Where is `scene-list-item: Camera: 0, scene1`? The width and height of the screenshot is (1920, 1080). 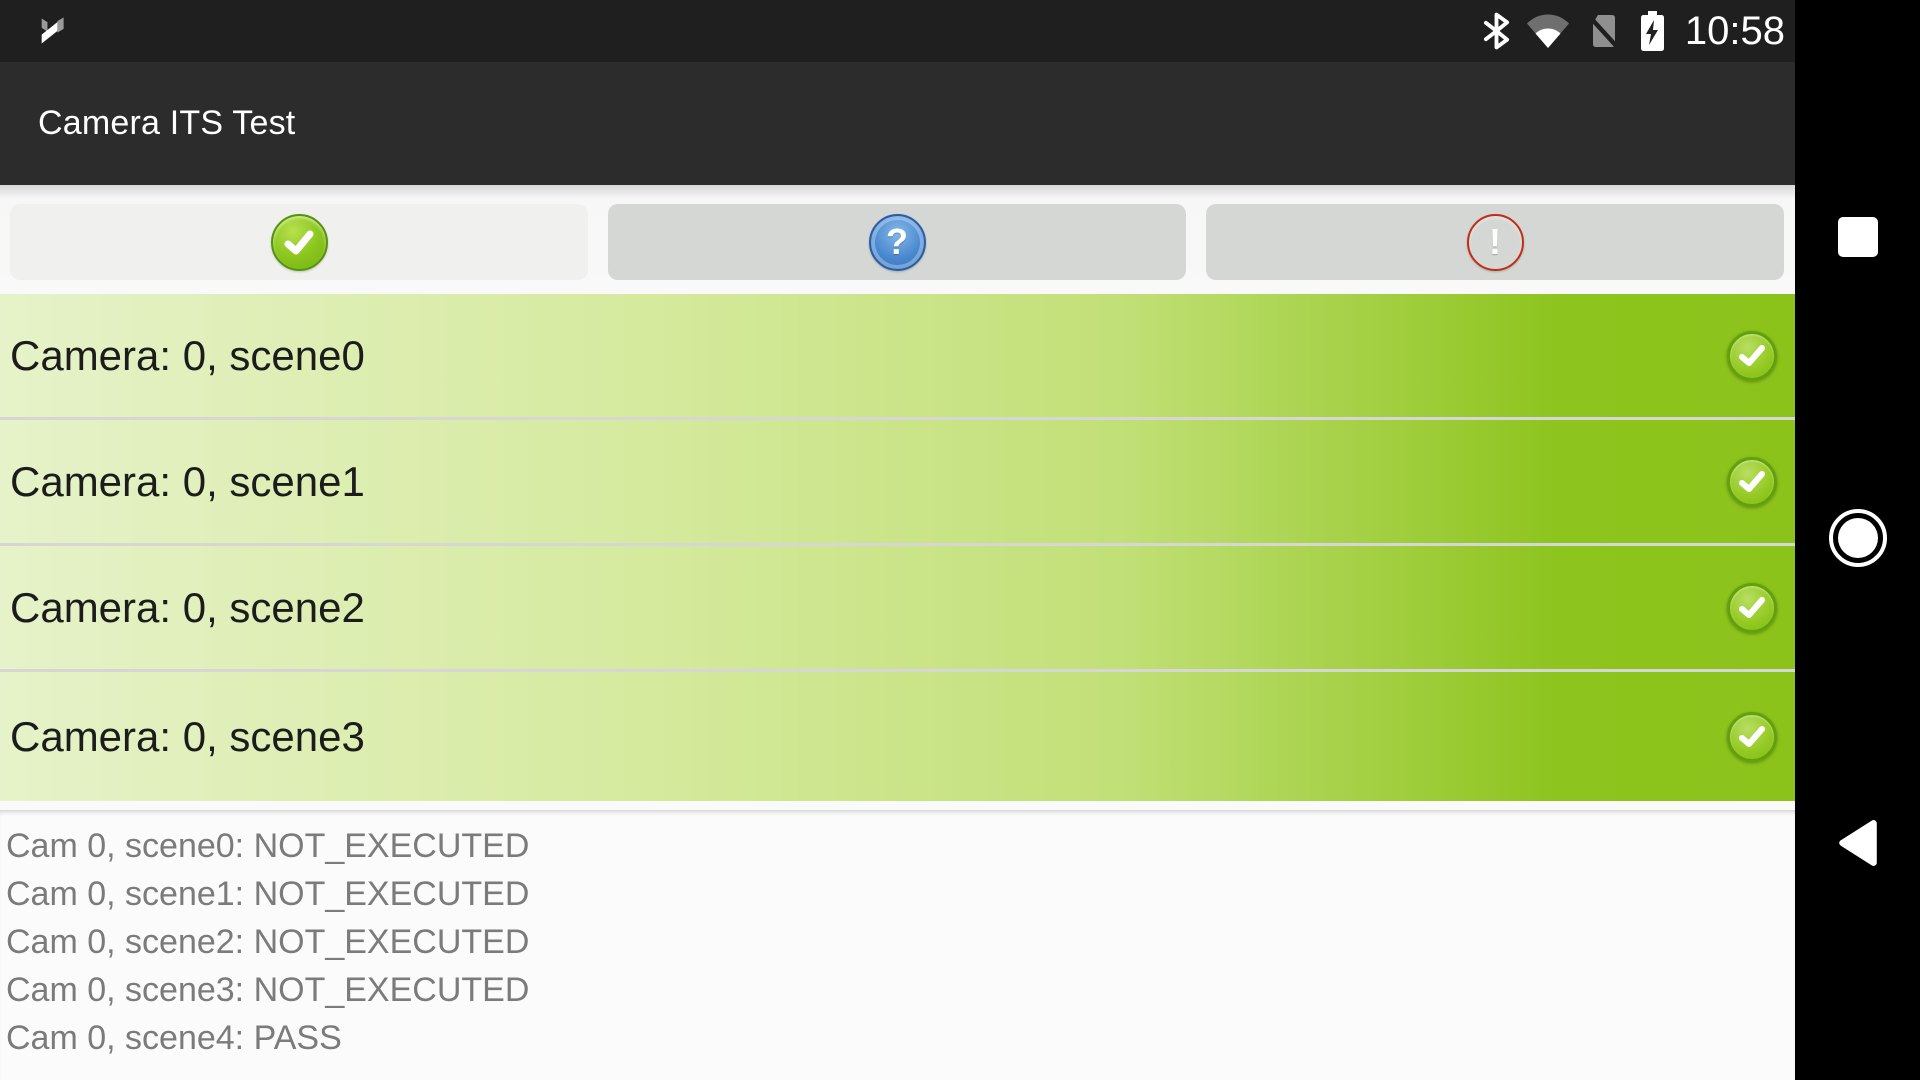 scene-list-item: Camera: 0, scene1 is located at coordinates (897, 483).